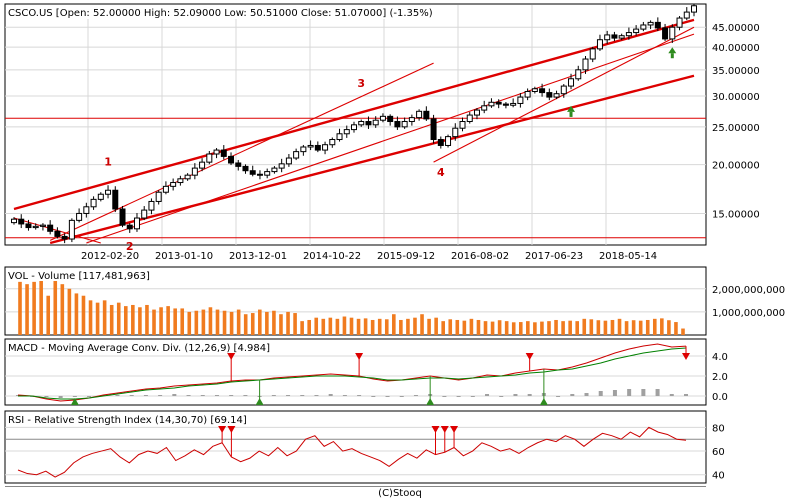 The height and width of the screenshot is (500, 800). I want to click on volume-y-tick-label: 2,000,000,000, so click(748, 290).